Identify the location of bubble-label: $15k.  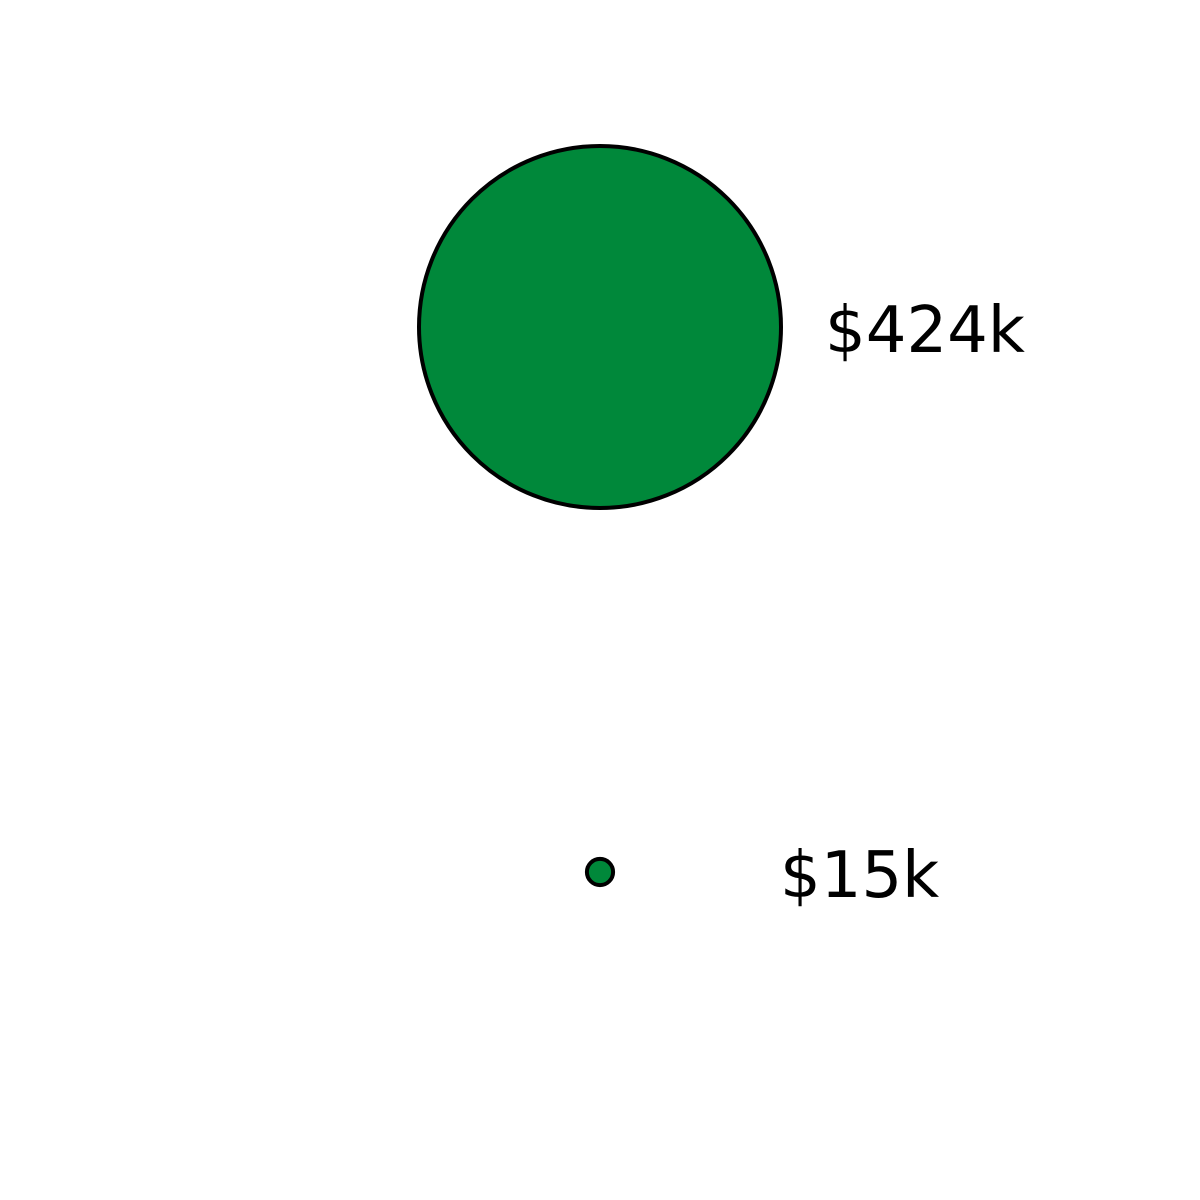
(859, 876).